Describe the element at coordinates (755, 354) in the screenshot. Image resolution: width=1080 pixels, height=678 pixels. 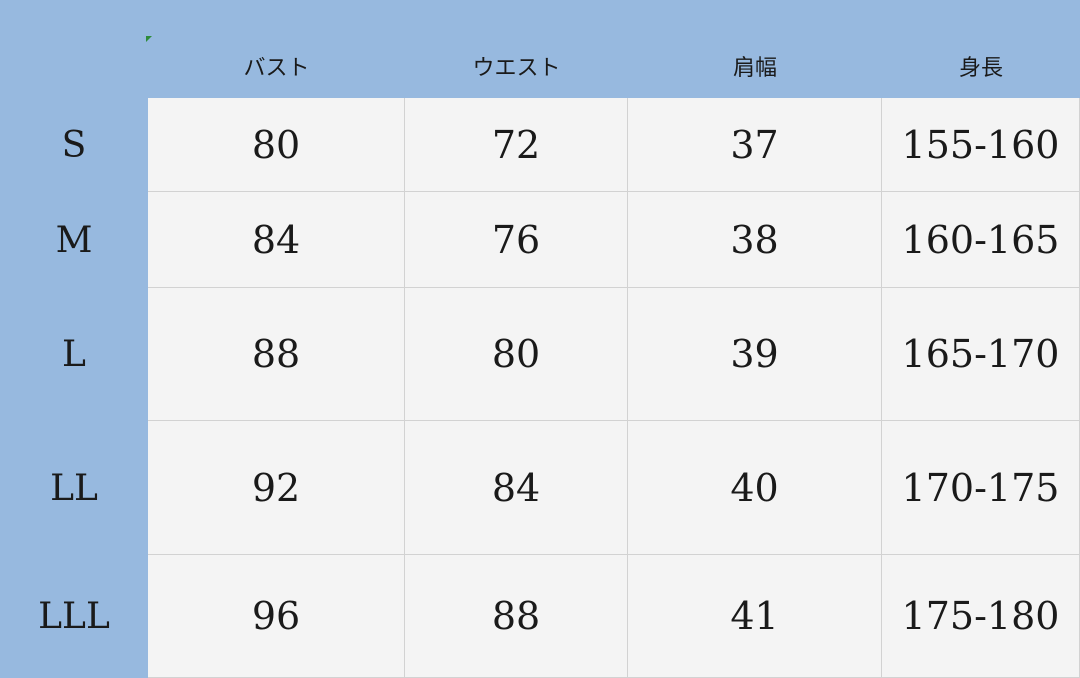
I see `table-cell: 39` at that location.